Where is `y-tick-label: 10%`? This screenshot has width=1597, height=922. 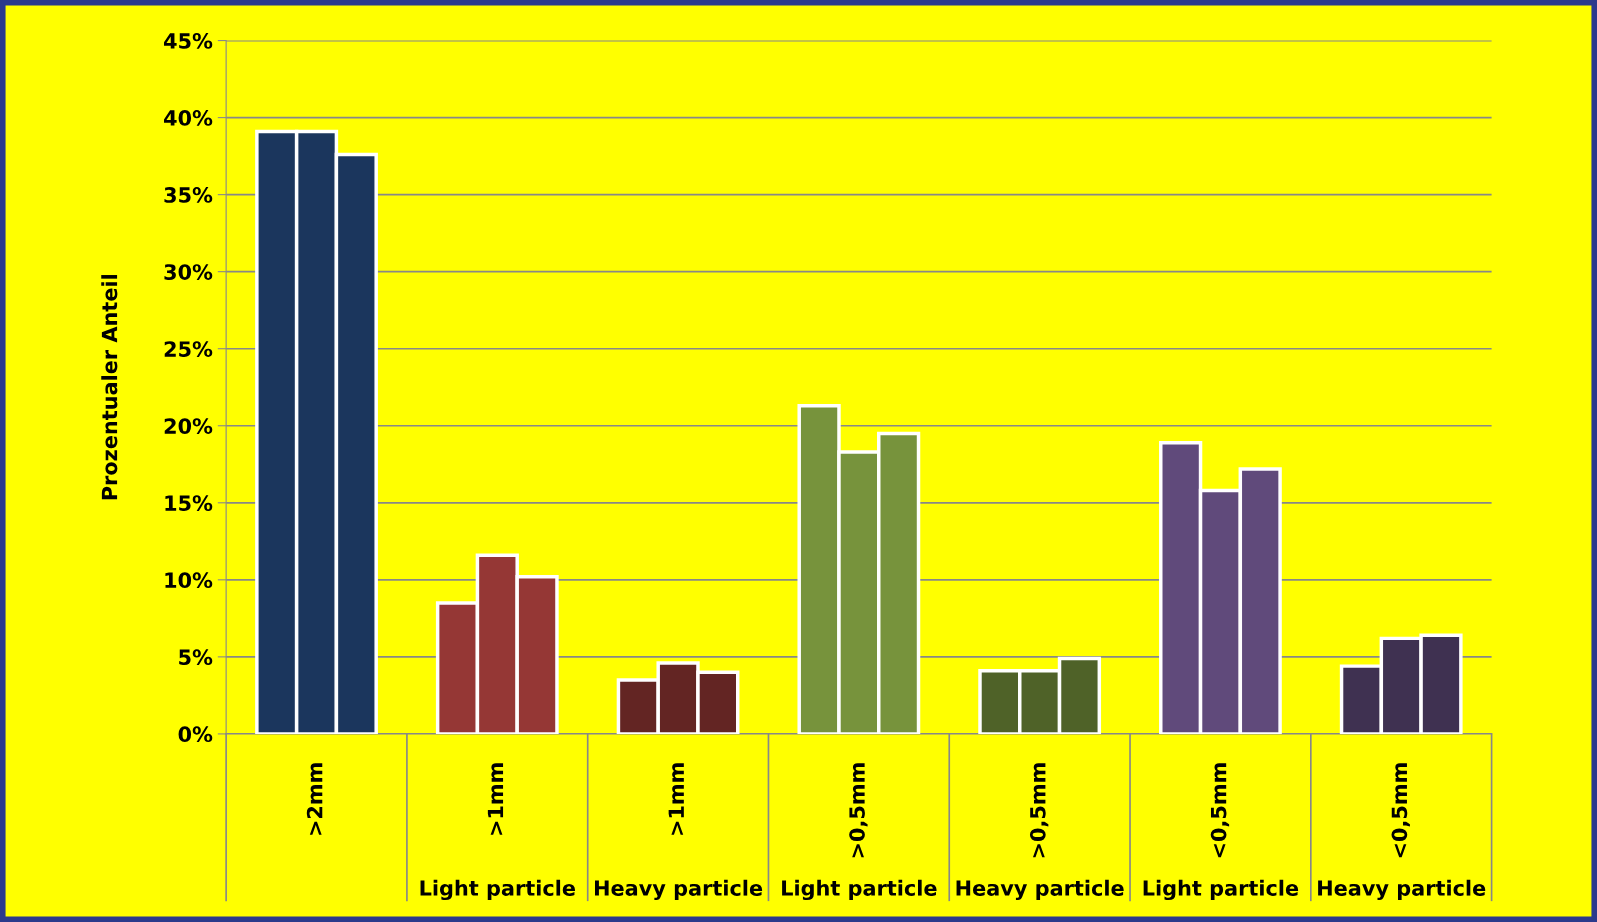
y-tick-label: 10% is located at coordinates (189, 580).